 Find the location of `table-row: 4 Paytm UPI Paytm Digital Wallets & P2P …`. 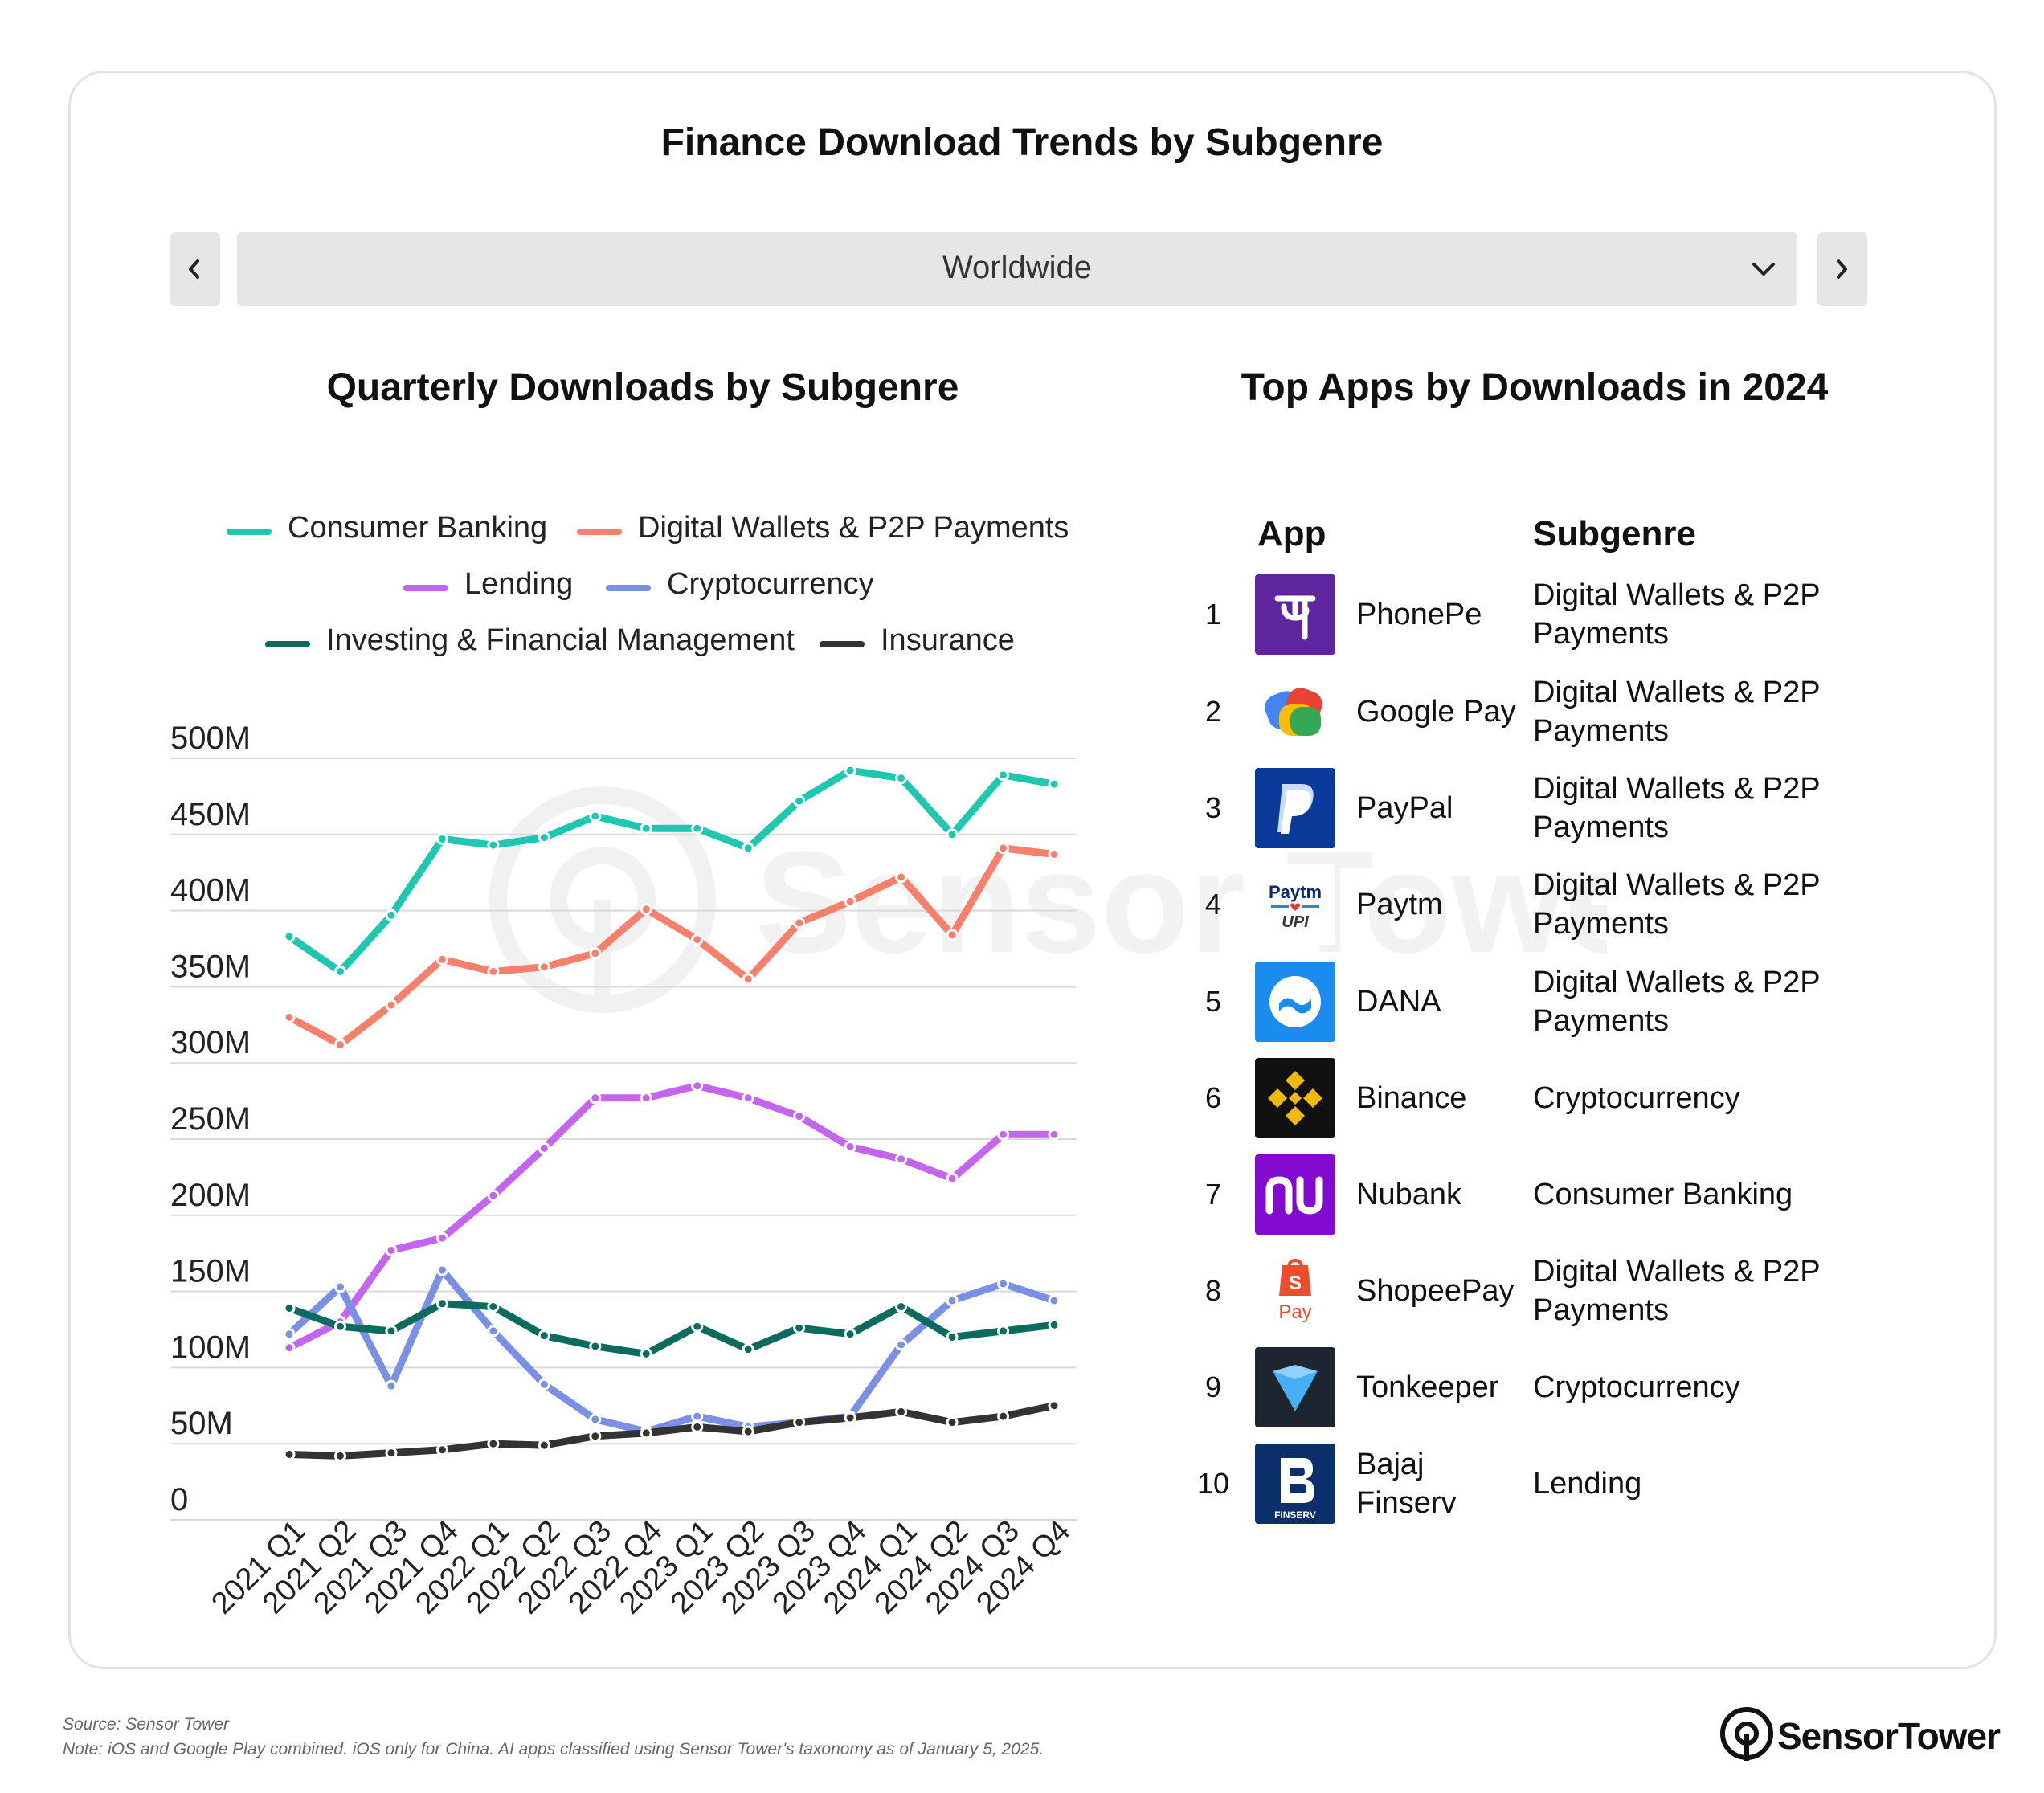

table-row: 4 Paytm UPI Paytm Digital Wallets & P2P … is located at coordinates (1518, 909).